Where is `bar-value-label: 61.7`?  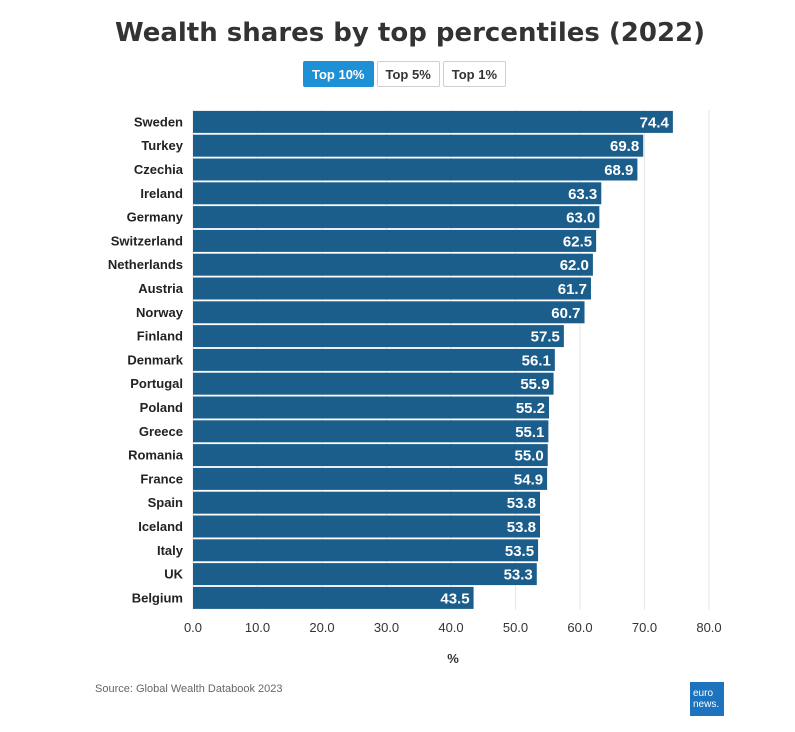 bar-value-label: 61.7 is located at coordinates (572, 289).